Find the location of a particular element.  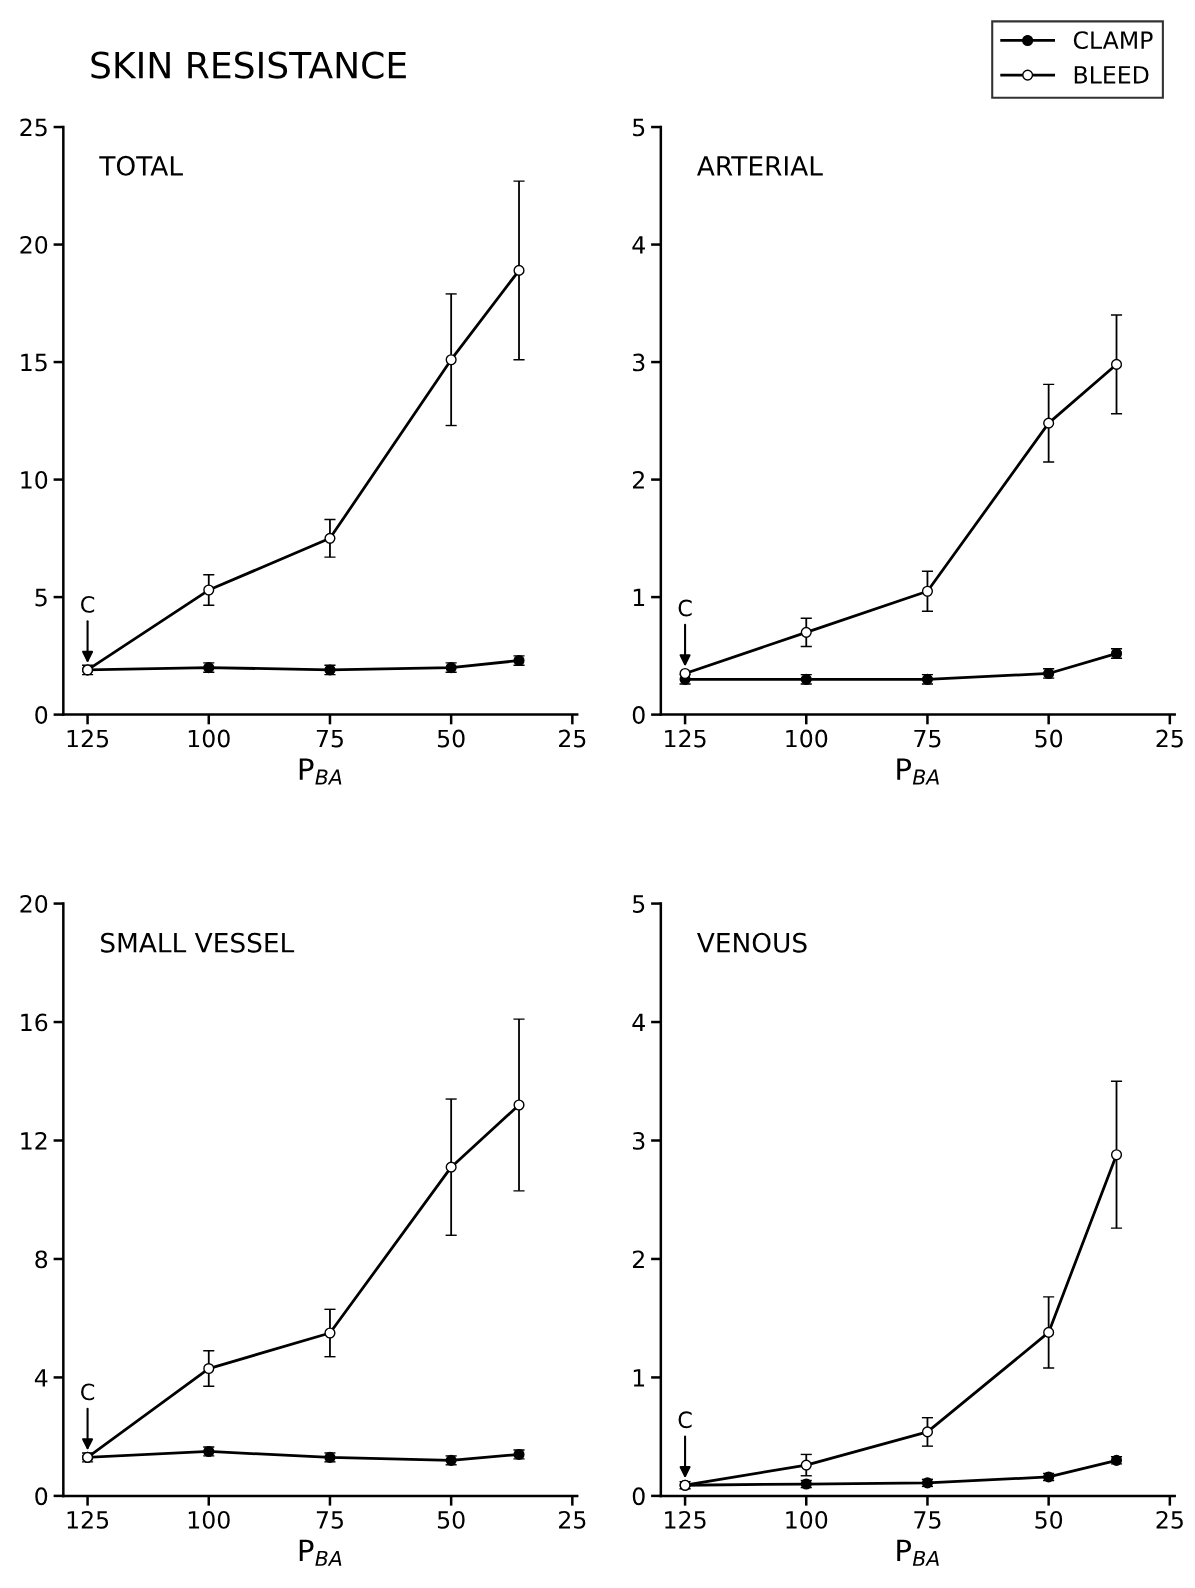

legend-label: CLAMP is located at coordinates (1113, 40).